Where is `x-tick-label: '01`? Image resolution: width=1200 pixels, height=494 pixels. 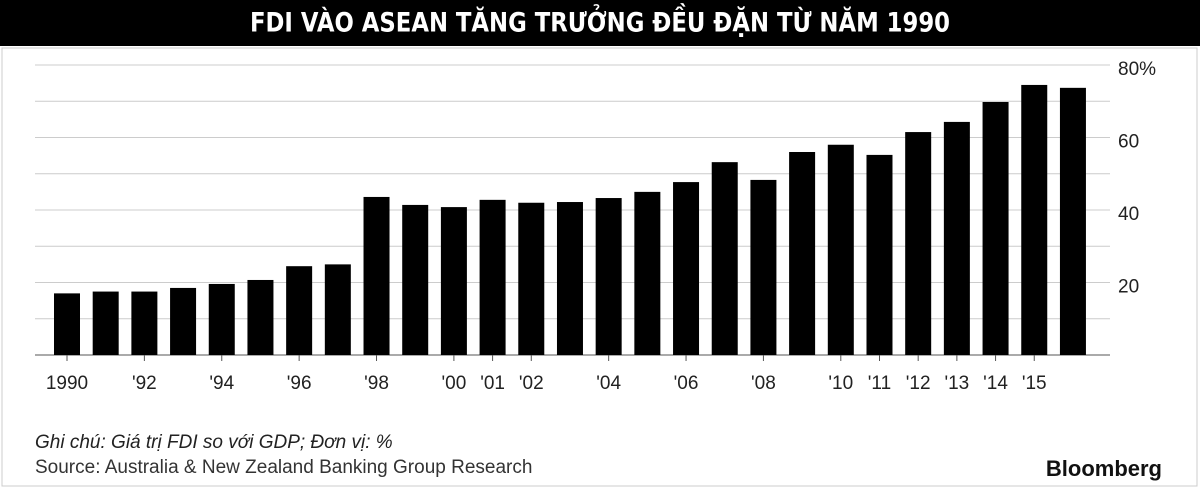
x-tick-label: '01 is located at coordinates (492, 383).